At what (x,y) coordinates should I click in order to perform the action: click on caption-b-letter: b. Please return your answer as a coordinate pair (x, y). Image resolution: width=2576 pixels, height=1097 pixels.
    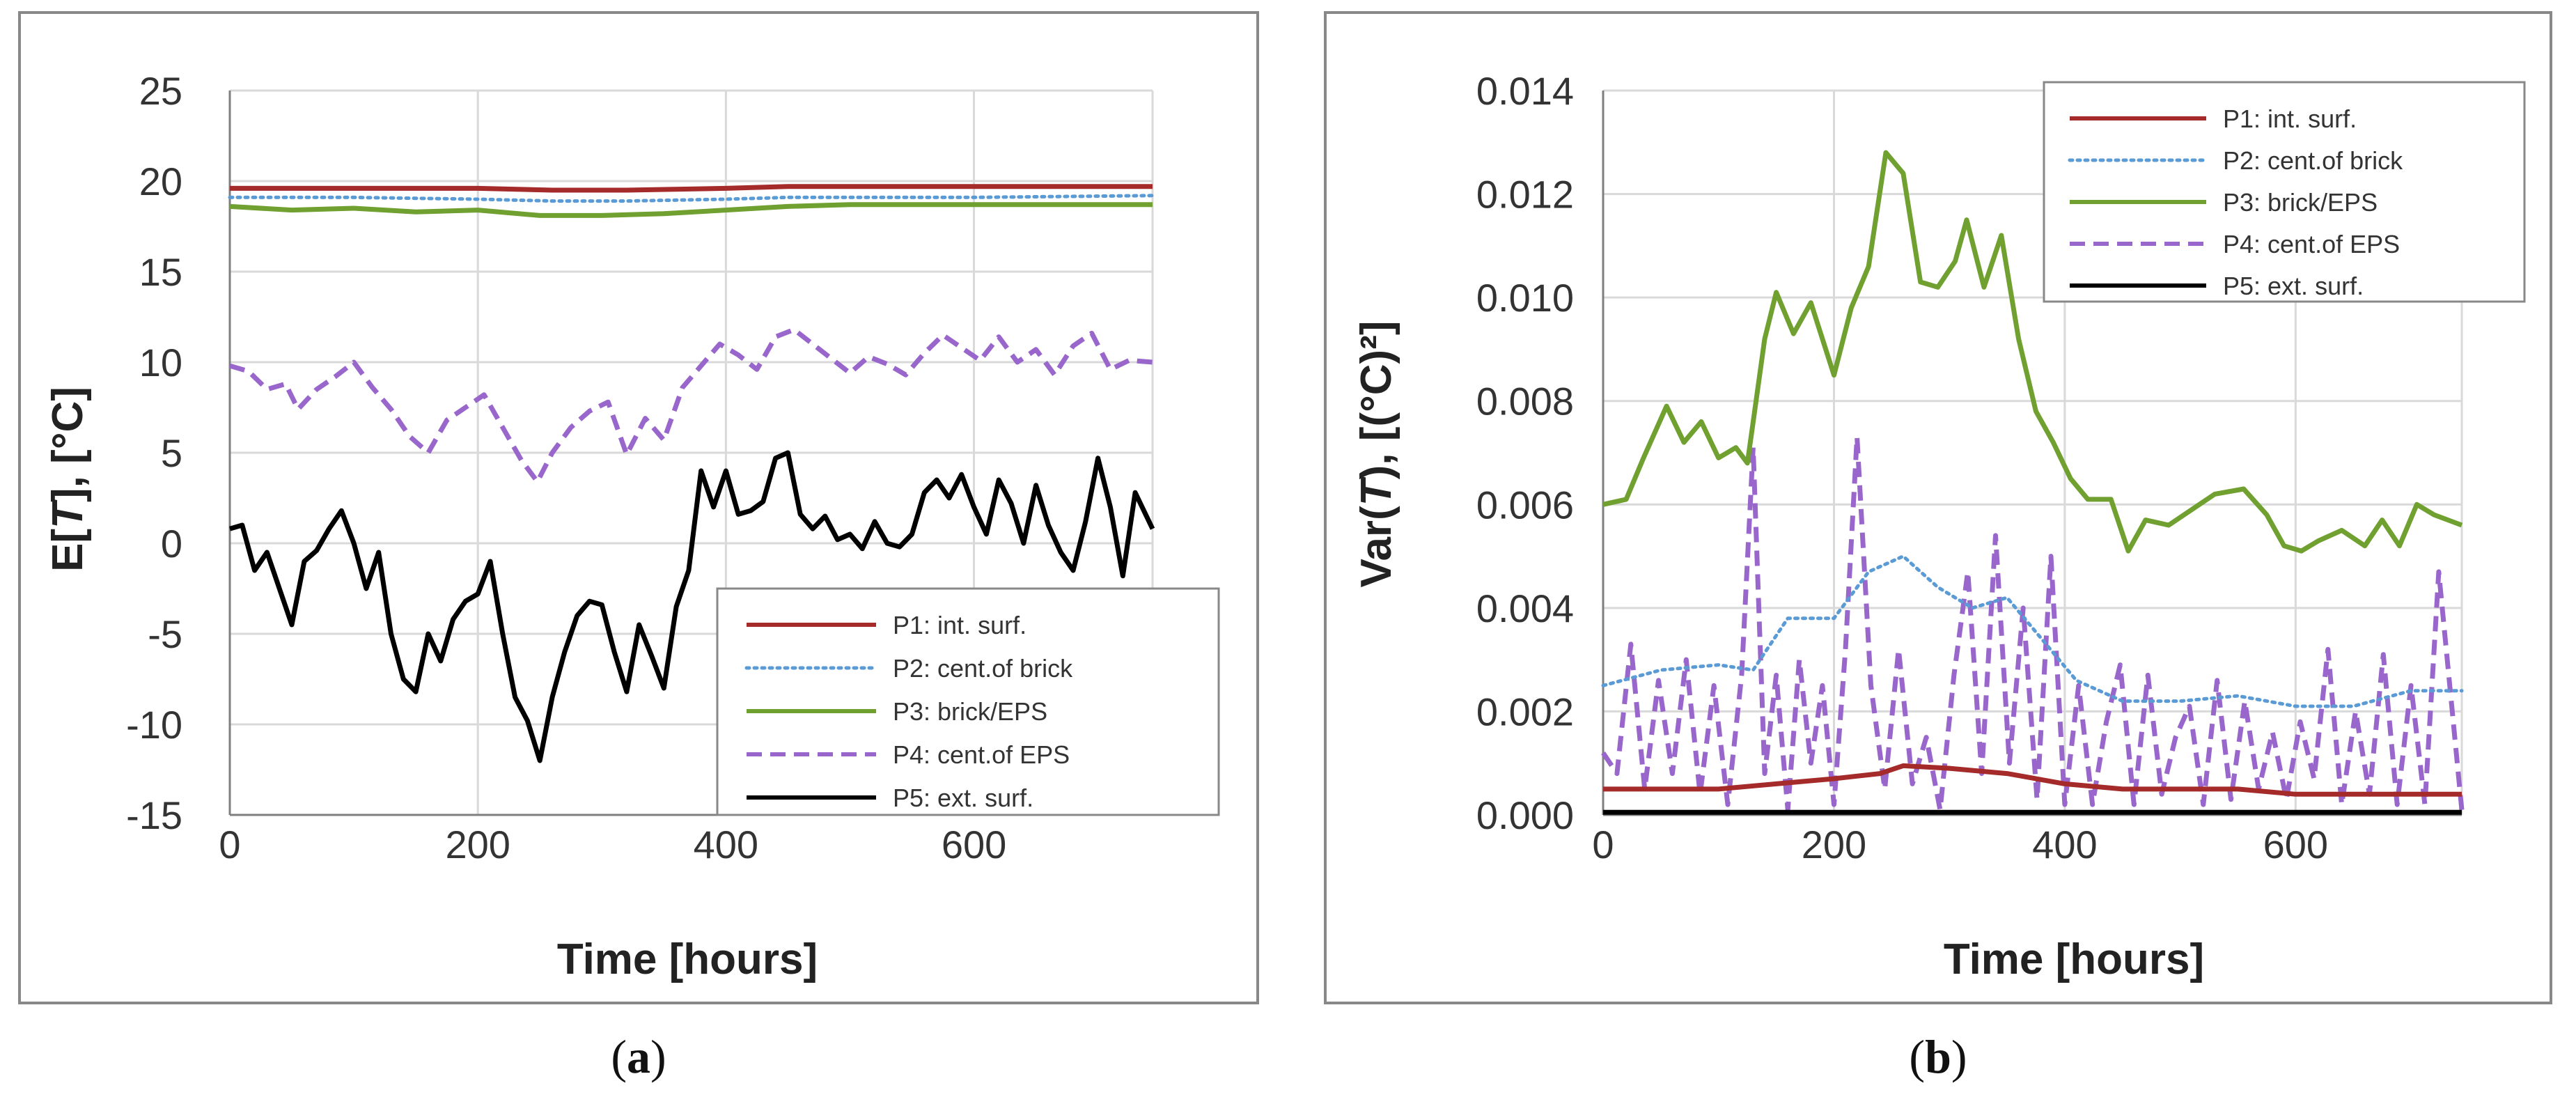
    Looking at the image, I should click on (1938, 1056).